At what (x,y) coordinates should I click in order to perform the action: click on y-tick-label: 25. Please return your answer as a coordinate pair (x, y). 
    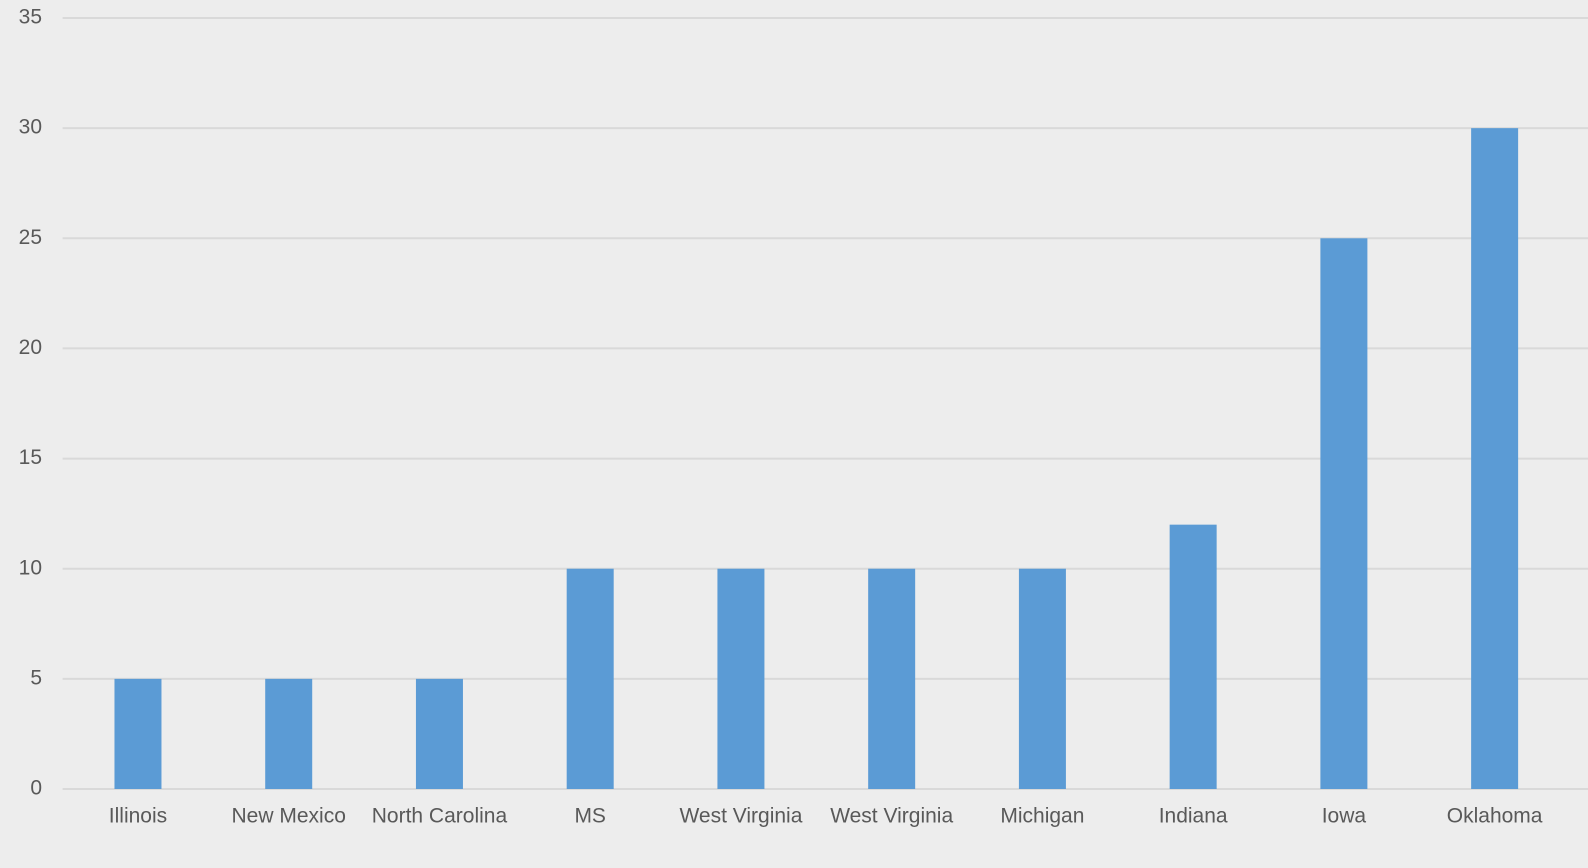
    Looking at the image, I should click on (30, 237).